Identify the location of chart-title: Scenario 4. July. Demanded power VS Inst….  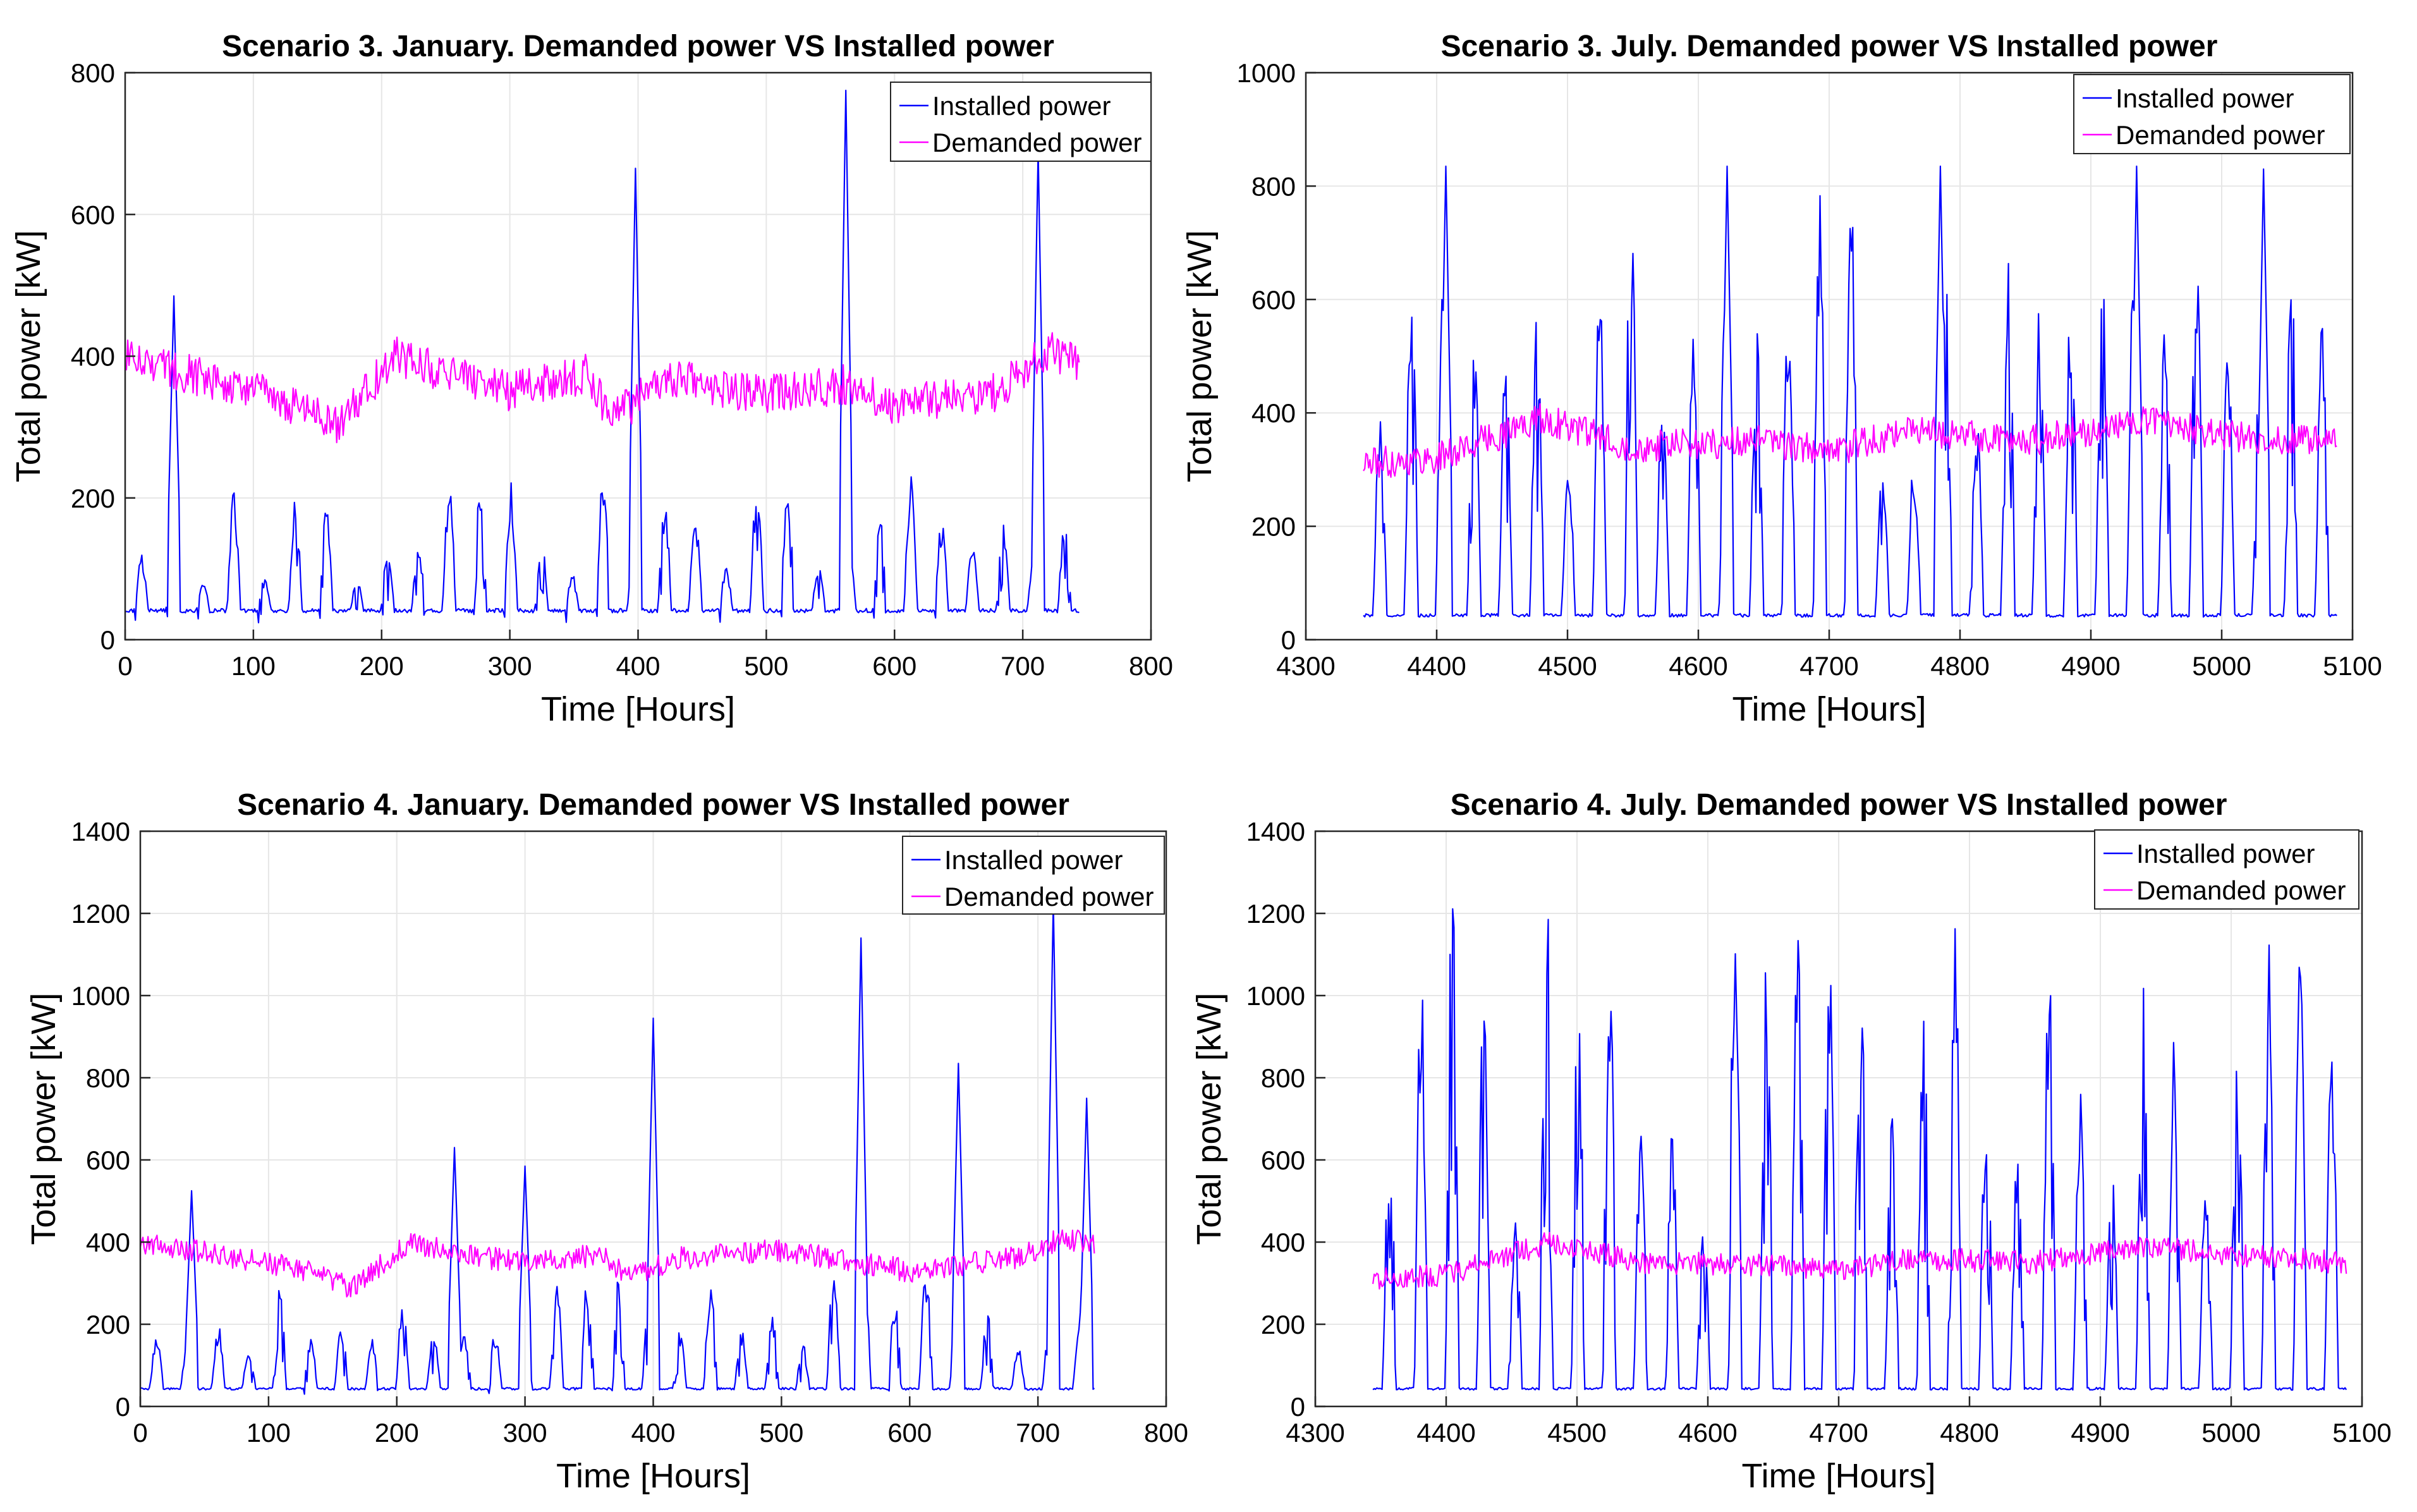
(1839, 805).